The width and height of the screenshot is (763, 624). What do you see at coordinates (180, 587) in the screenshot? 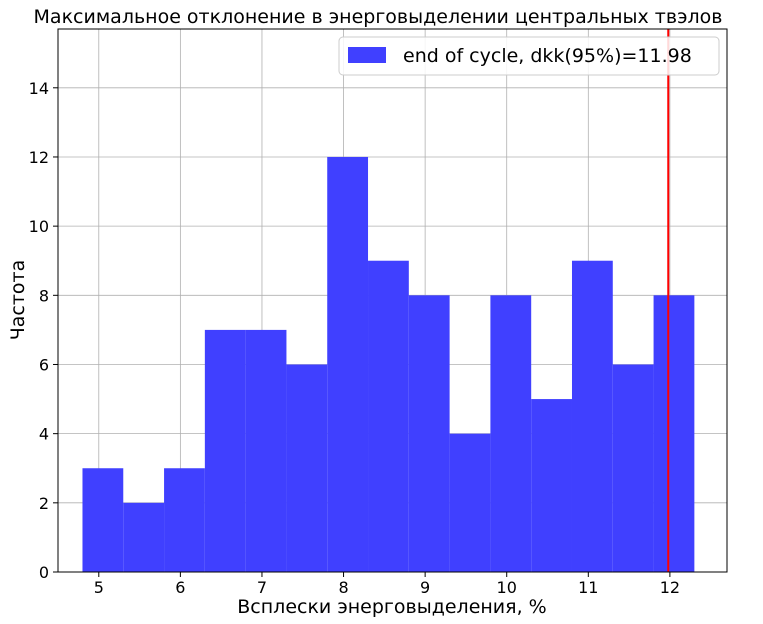
I see `x-tick-label: 6` at bounding box center [180, 587].